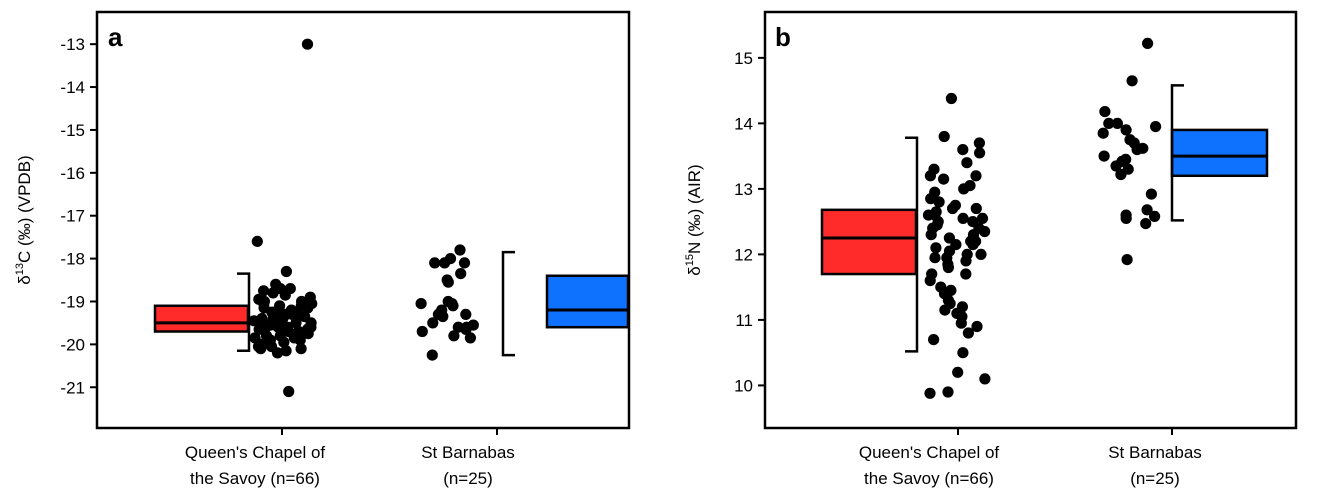  Describe the element at coordinates (115, 37) in the screenshot. I see `panel-label: a` at that location.